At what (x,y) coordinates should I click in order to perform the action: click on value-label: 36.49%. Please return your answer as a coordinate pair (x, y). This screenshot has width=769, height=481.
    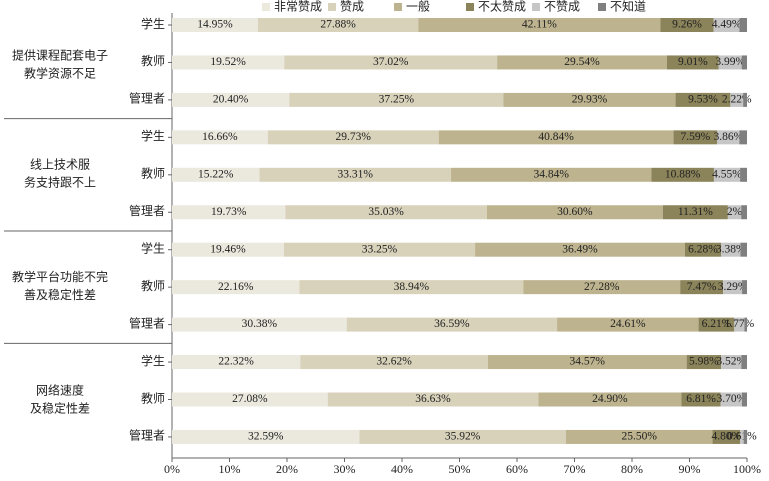
    Looking at the image, I should click on (580, 249).